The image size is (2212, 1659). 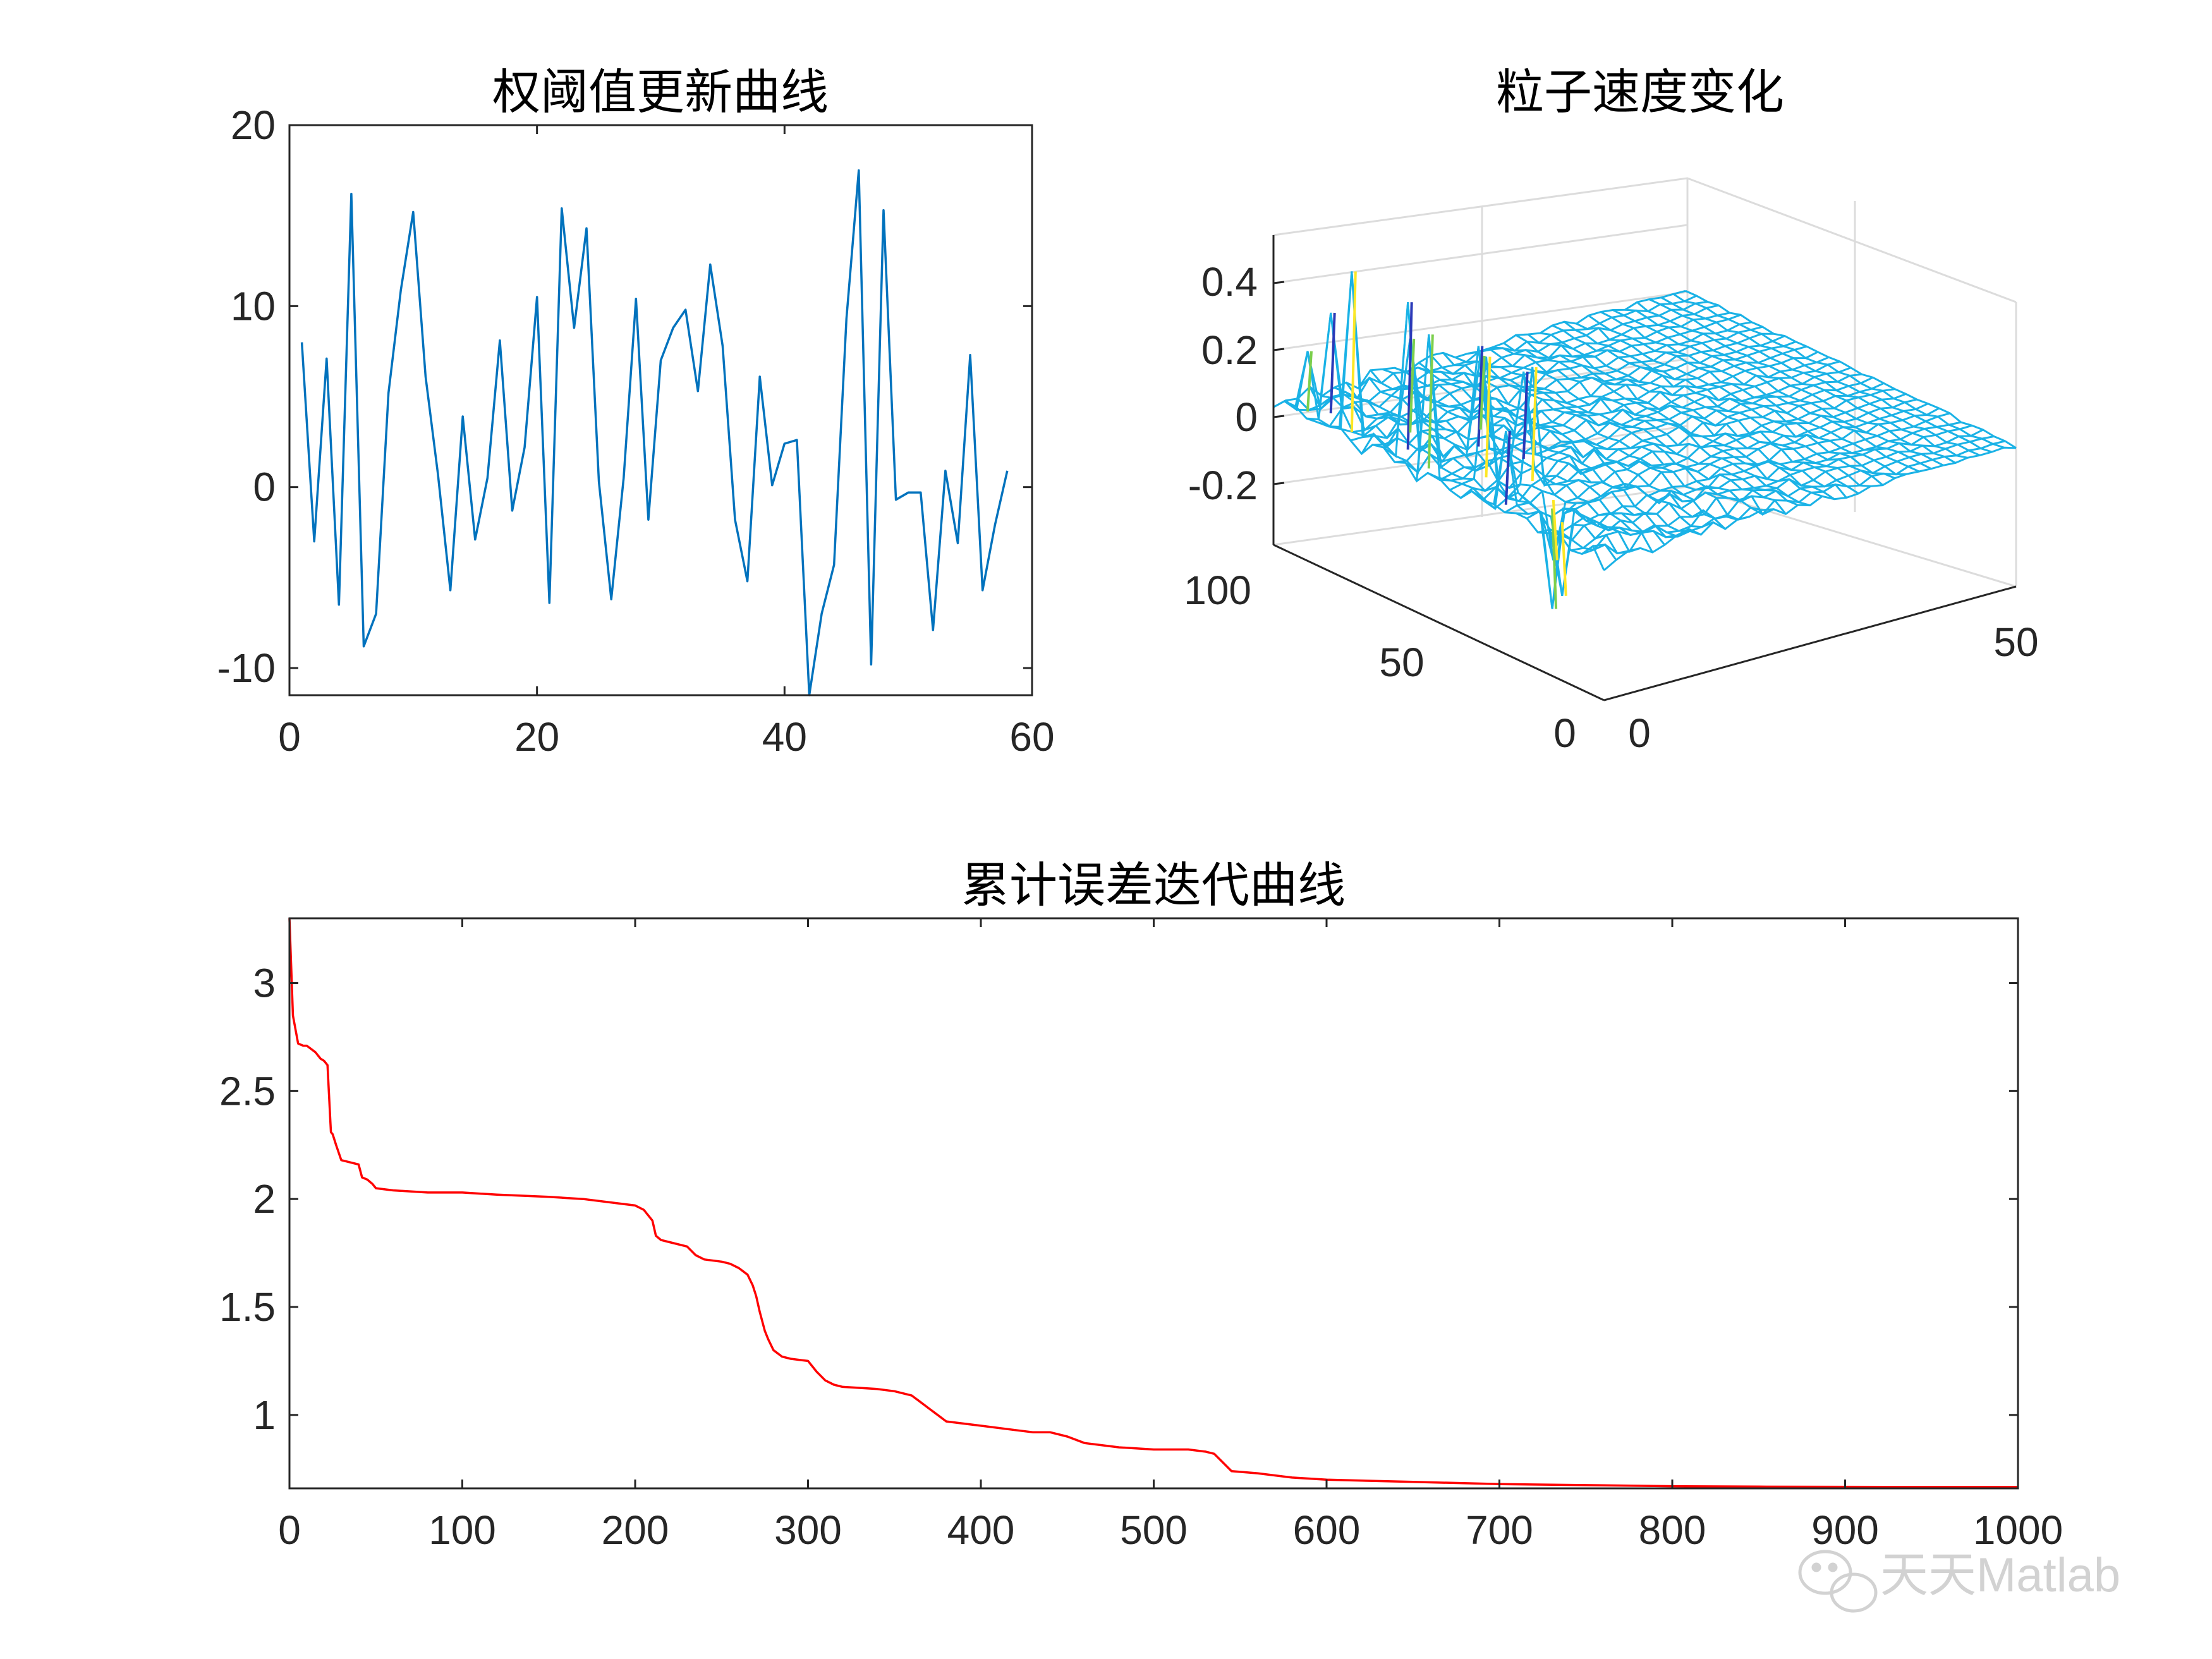 I want to click on y-tick-label: 0, so click(x=264, y=487).